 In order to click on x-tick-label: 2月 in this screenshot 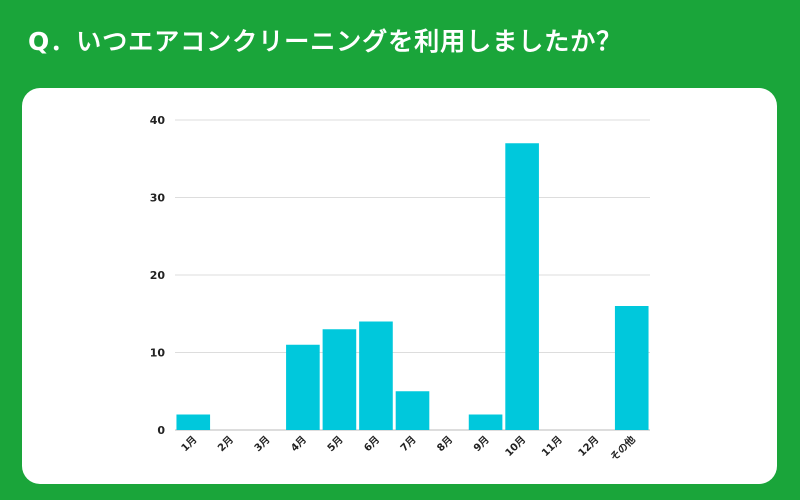, I will do `click(225, 444)`.